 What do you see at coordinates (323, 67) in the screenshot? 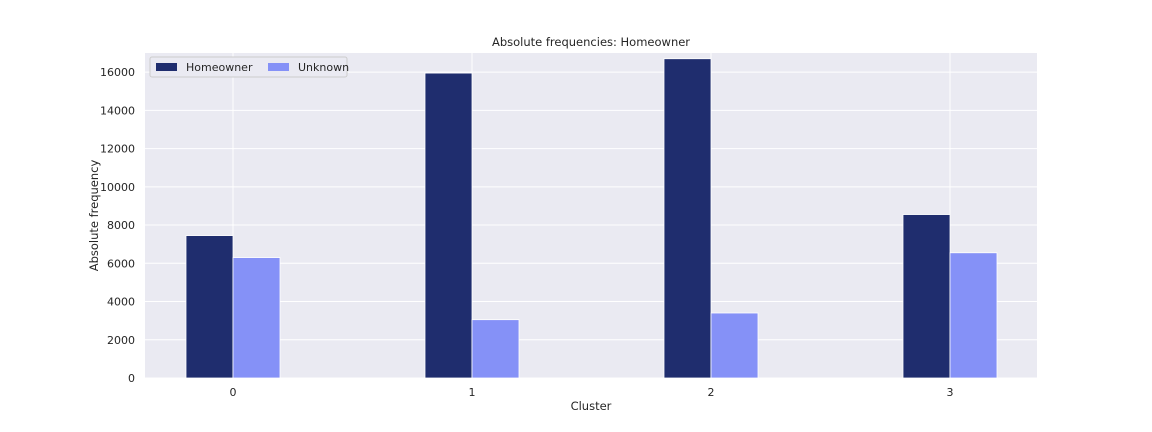
I see `legend-label-unknown: Unknown` at bounding box center [323, 67].